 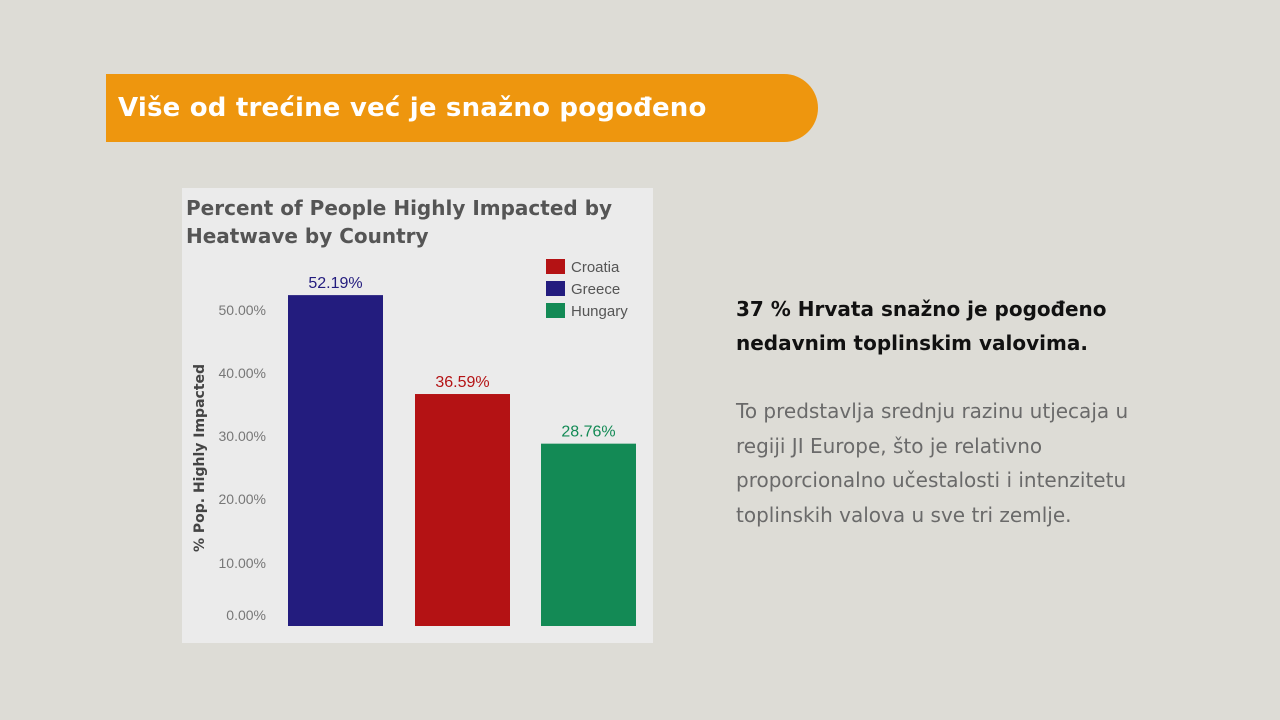 I want to click on title-banner: Više od trećine već je snažno pogođeno, so click(x=462, y=108).